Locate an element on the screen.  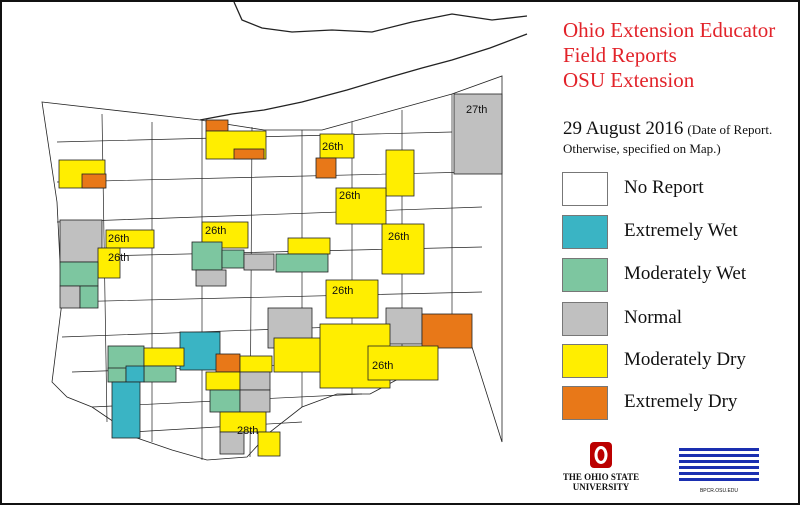
report-date-note: (Date of Report. is located at coordinates (730, 129).